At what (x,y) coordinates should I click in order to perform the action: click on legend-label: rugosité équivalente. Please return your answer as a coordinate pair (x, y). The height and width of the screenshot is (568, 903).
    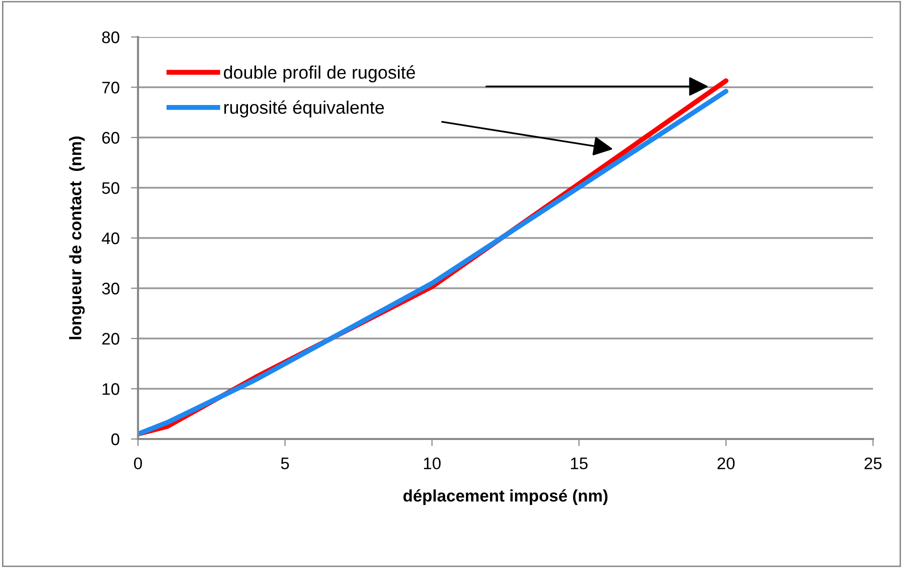
    Looking at the image, I should click on (304, 109).